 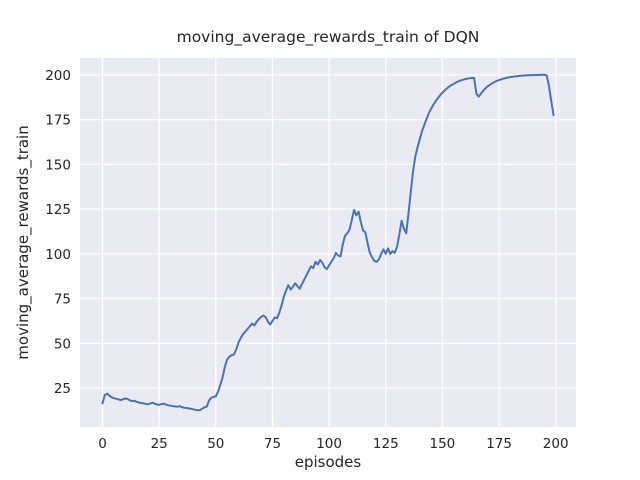 What do you see at coordinates (443, 444) in the screenshot?
I see `x-tick-label: 150` at bounding box center [443, 444].